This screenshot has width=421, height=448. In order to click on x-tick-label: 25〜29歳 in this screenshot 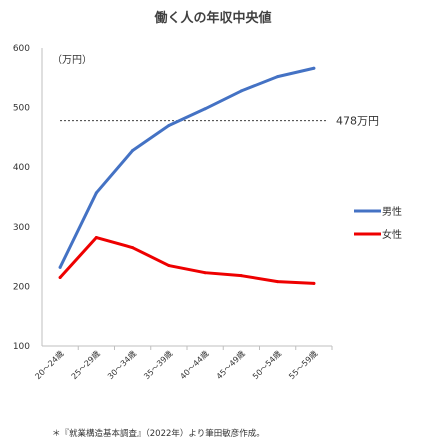, I will do `click(85, 364)`.